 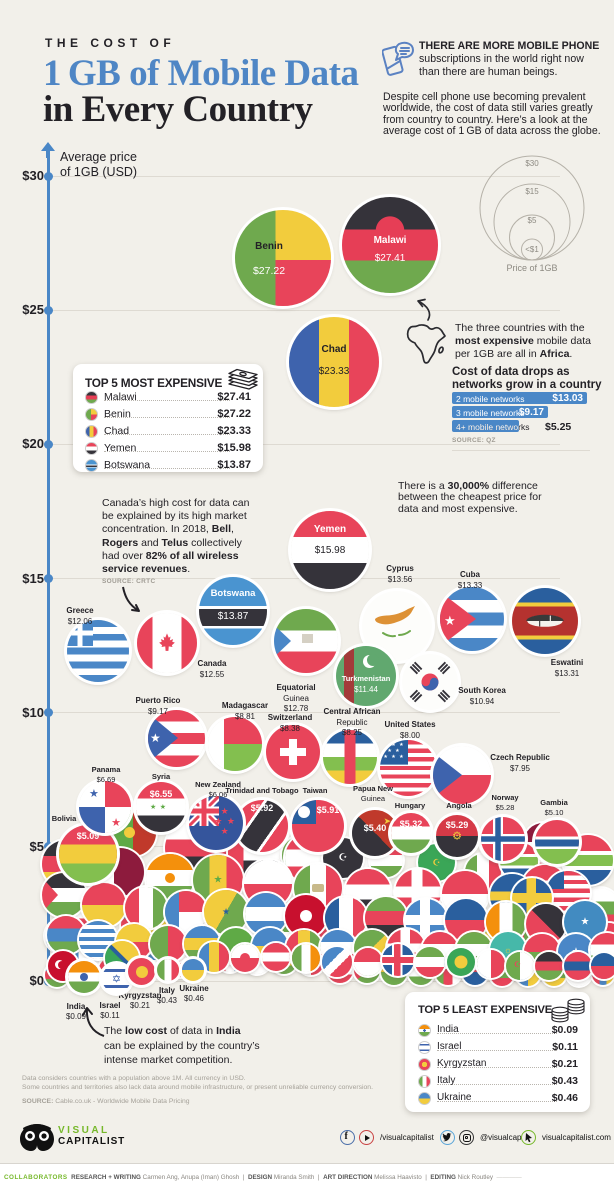 What do you see at coordinates (532, 163) in the screenshot?
I see `svg-text: $30` at bounding box center [532, 163].